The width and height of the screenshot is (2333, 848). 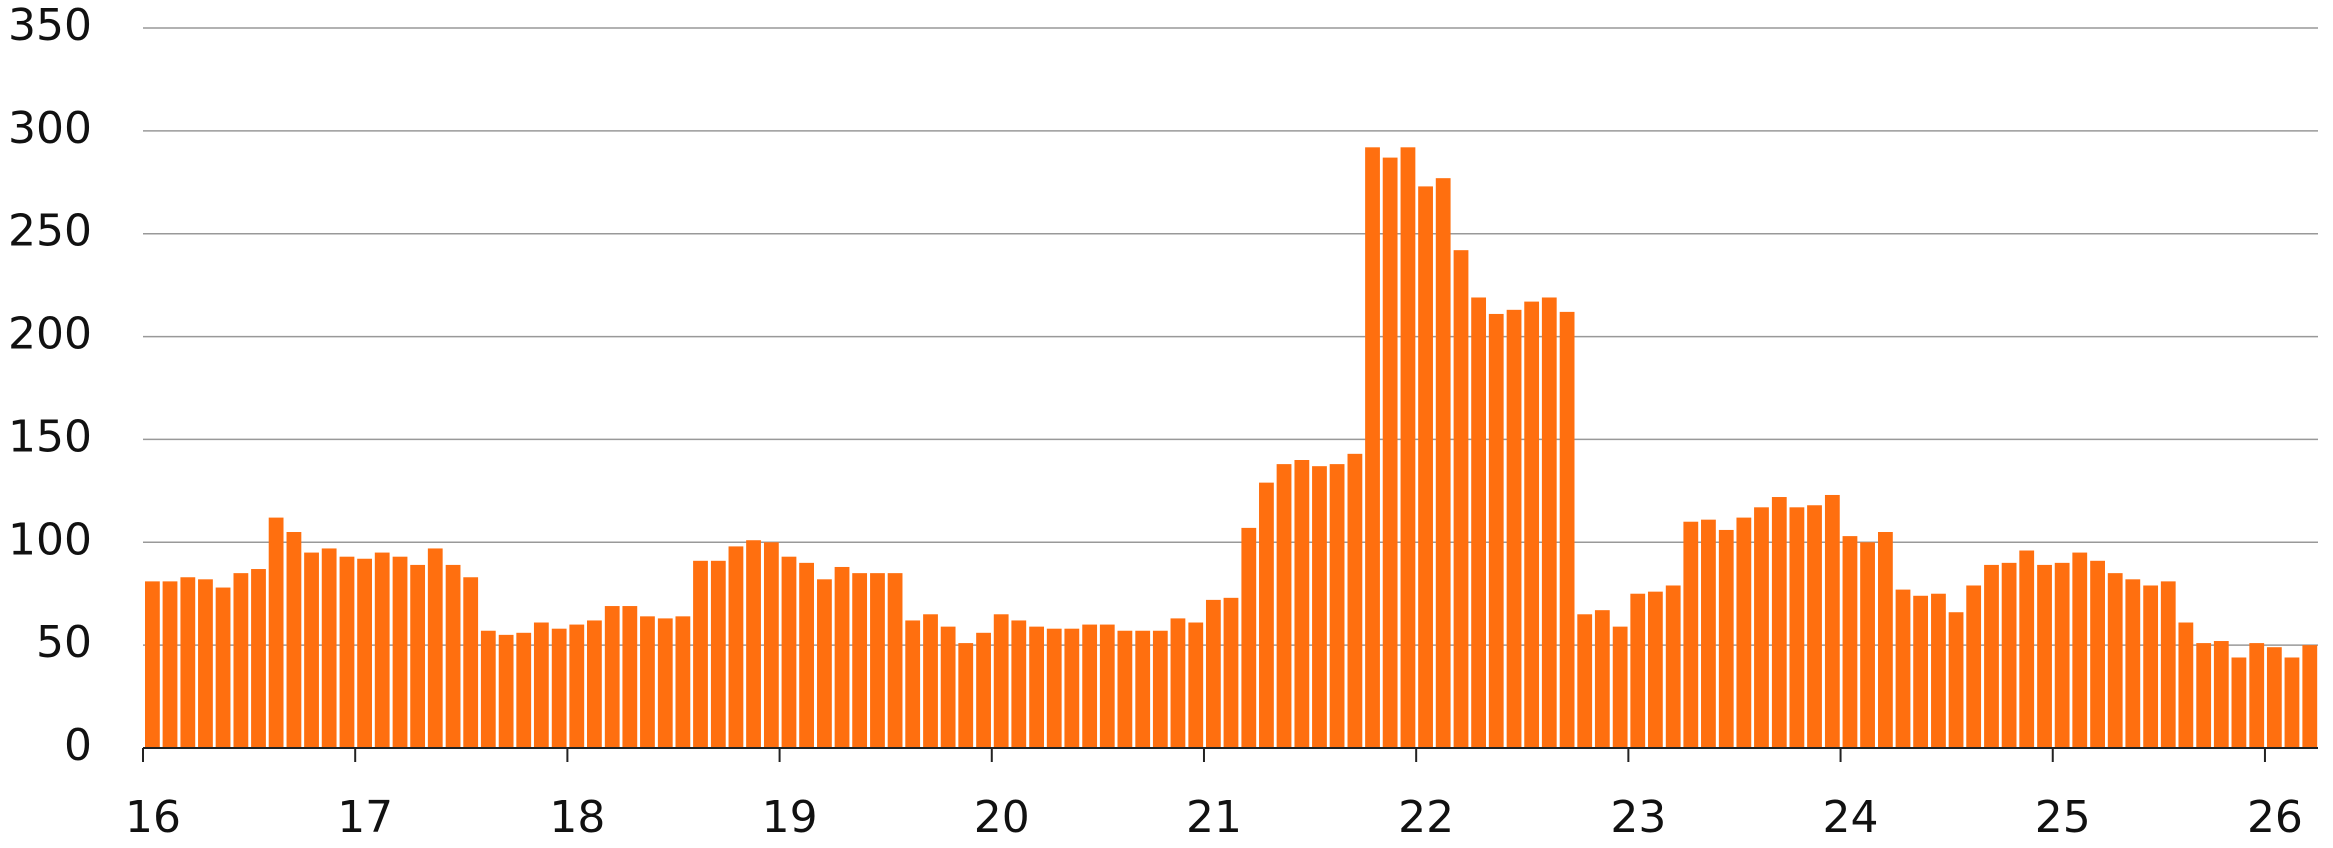 I want to click on x-tick-label: 21, so click(x=1214, y=817).